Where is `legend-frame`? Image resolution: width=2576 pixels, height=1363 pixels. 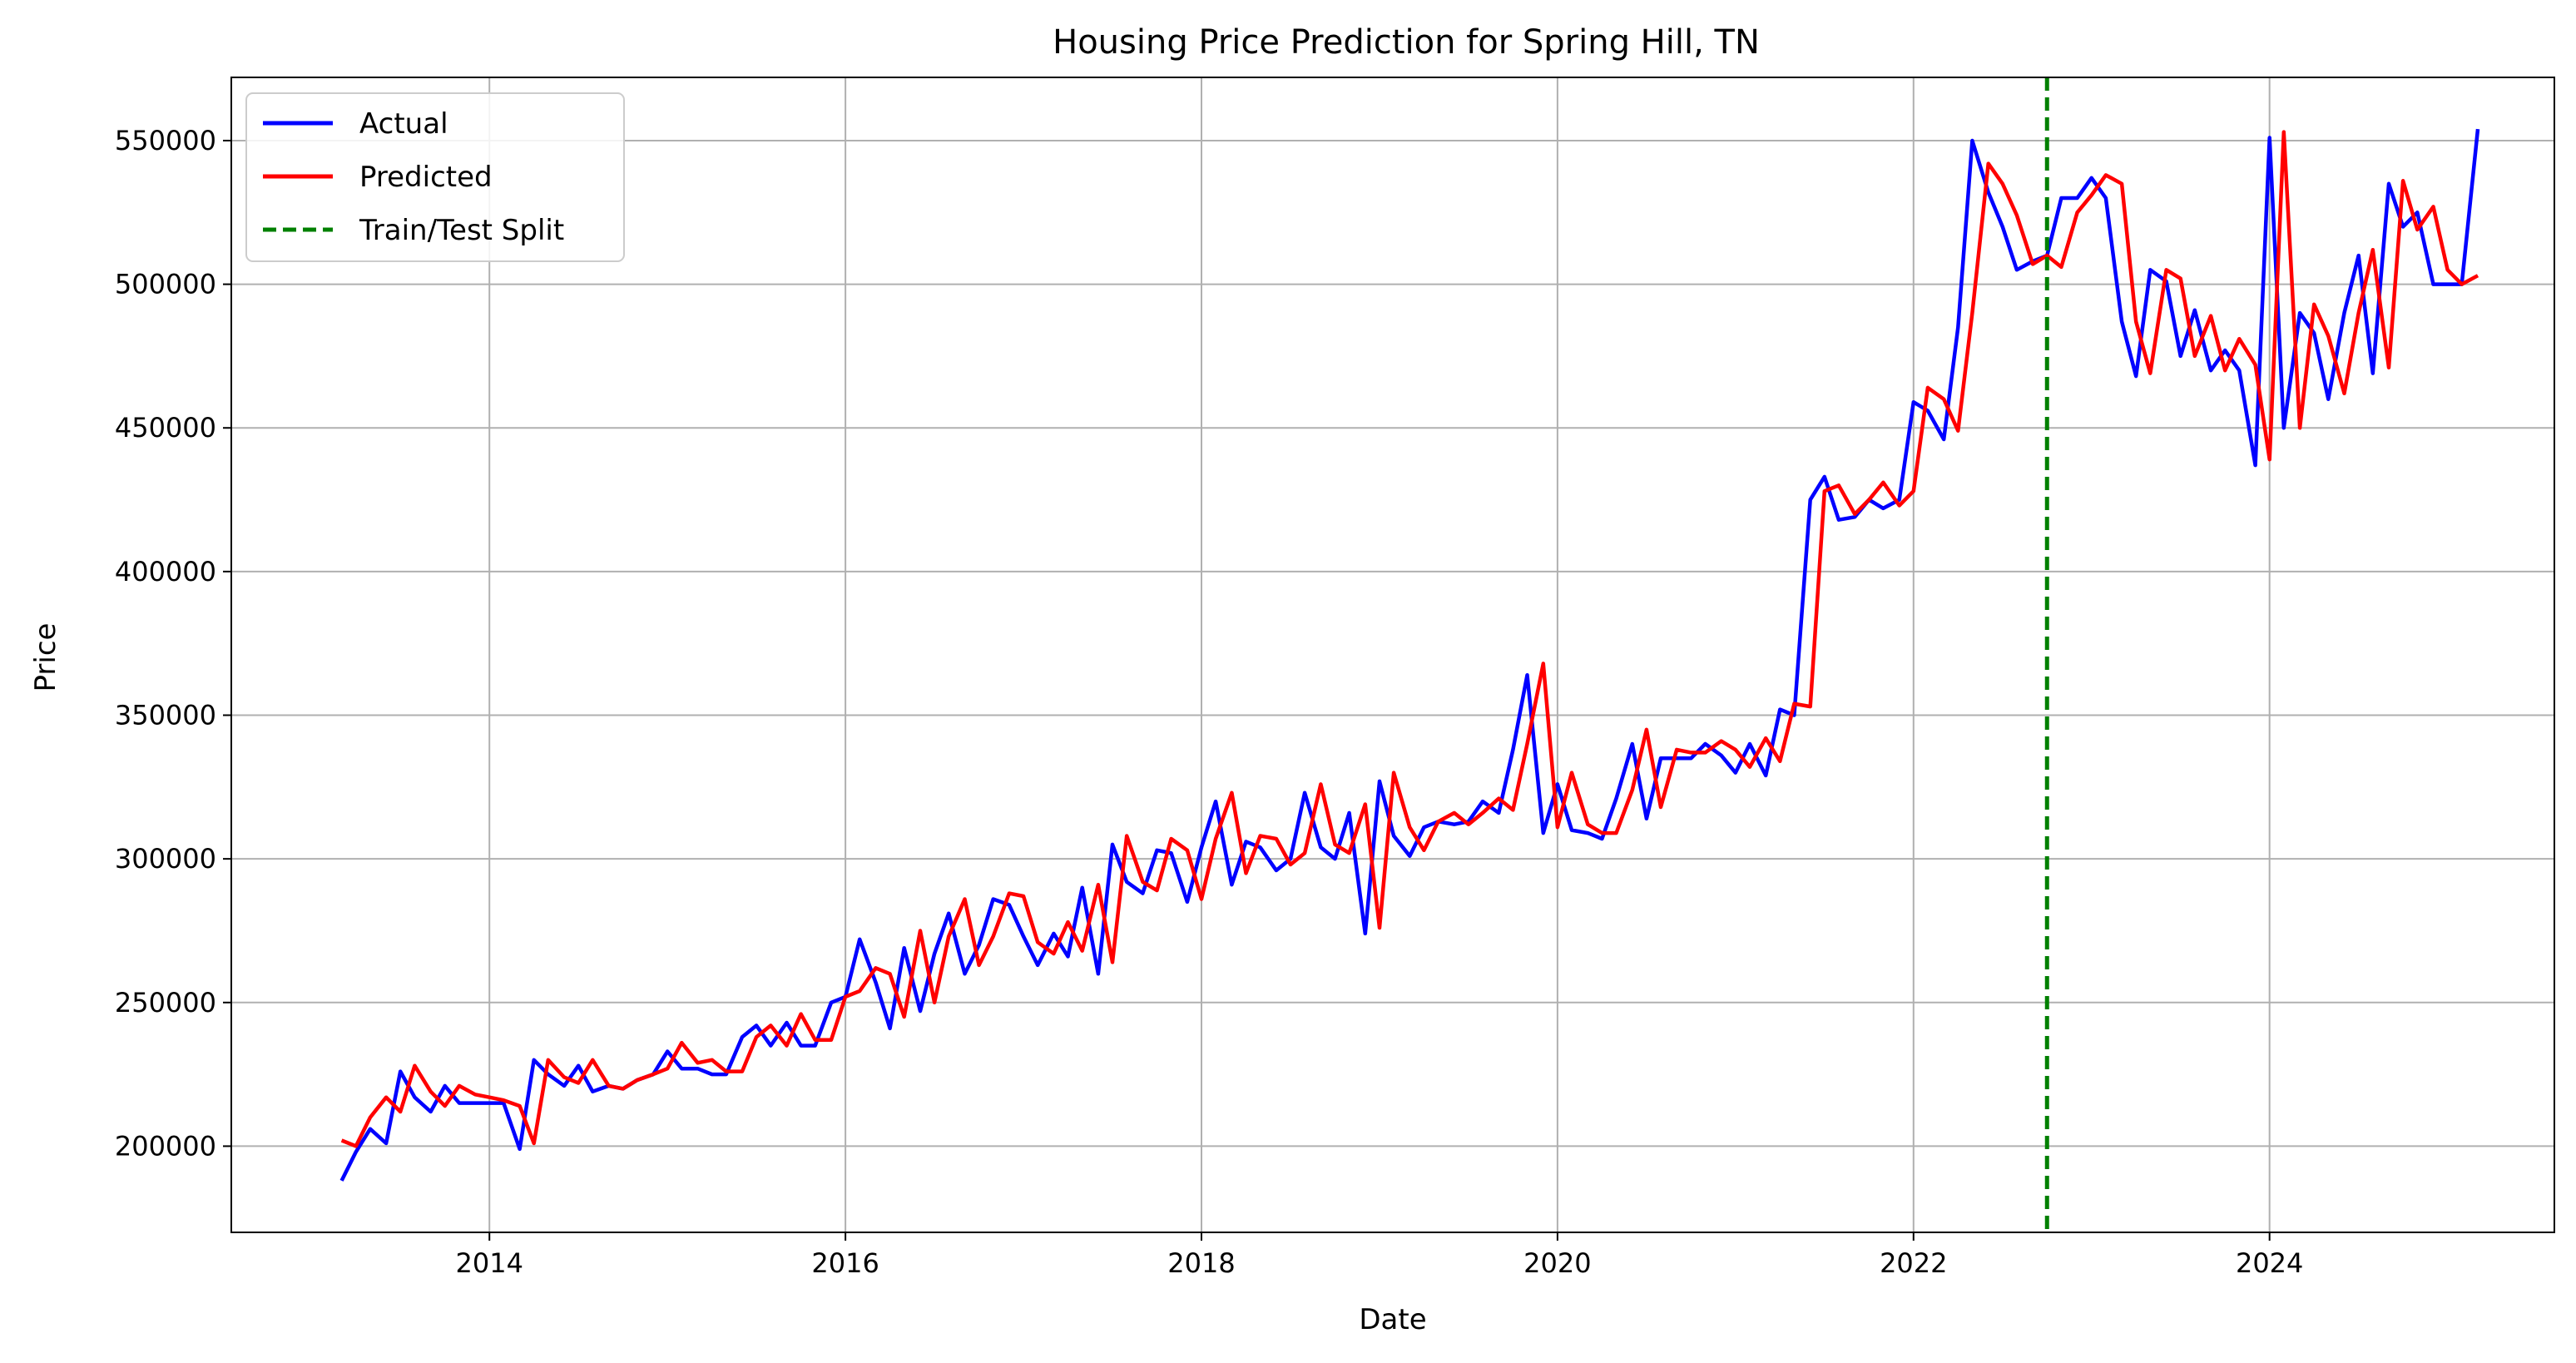
legend-frame is located at coordinates (435, 177).